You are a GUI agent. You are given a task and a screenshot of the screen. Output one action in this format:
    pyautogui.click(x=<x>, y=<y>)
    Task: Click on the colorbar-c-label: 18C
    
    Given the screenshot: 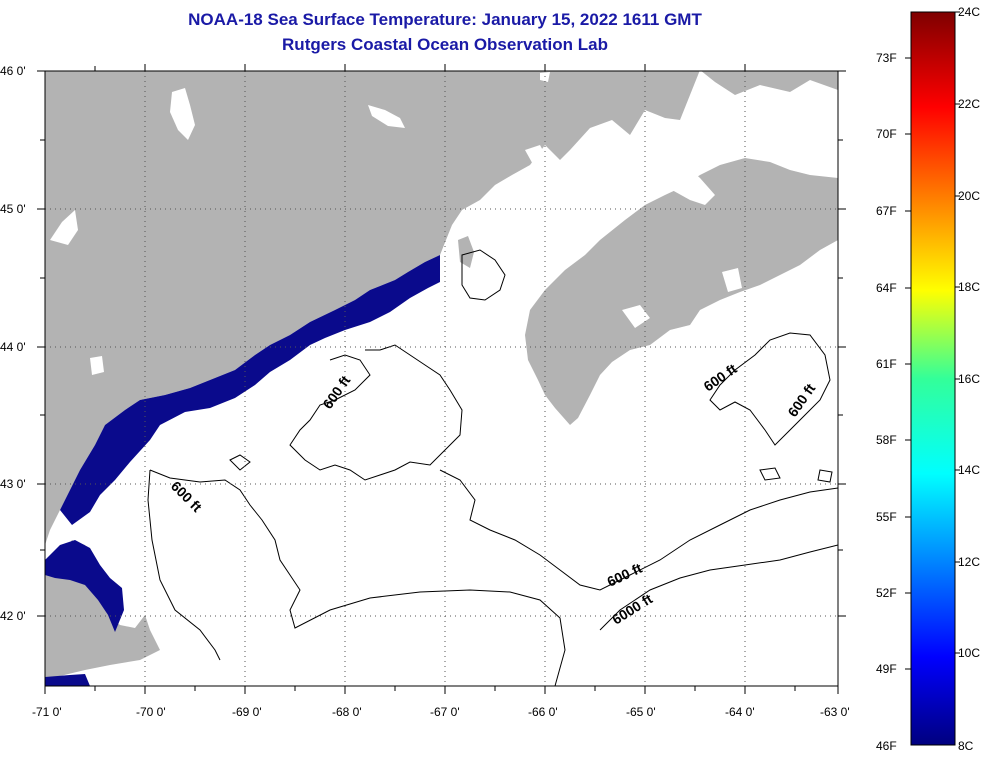 What is the action you would take?
    pyautogui.click(x=969, y=287)
    